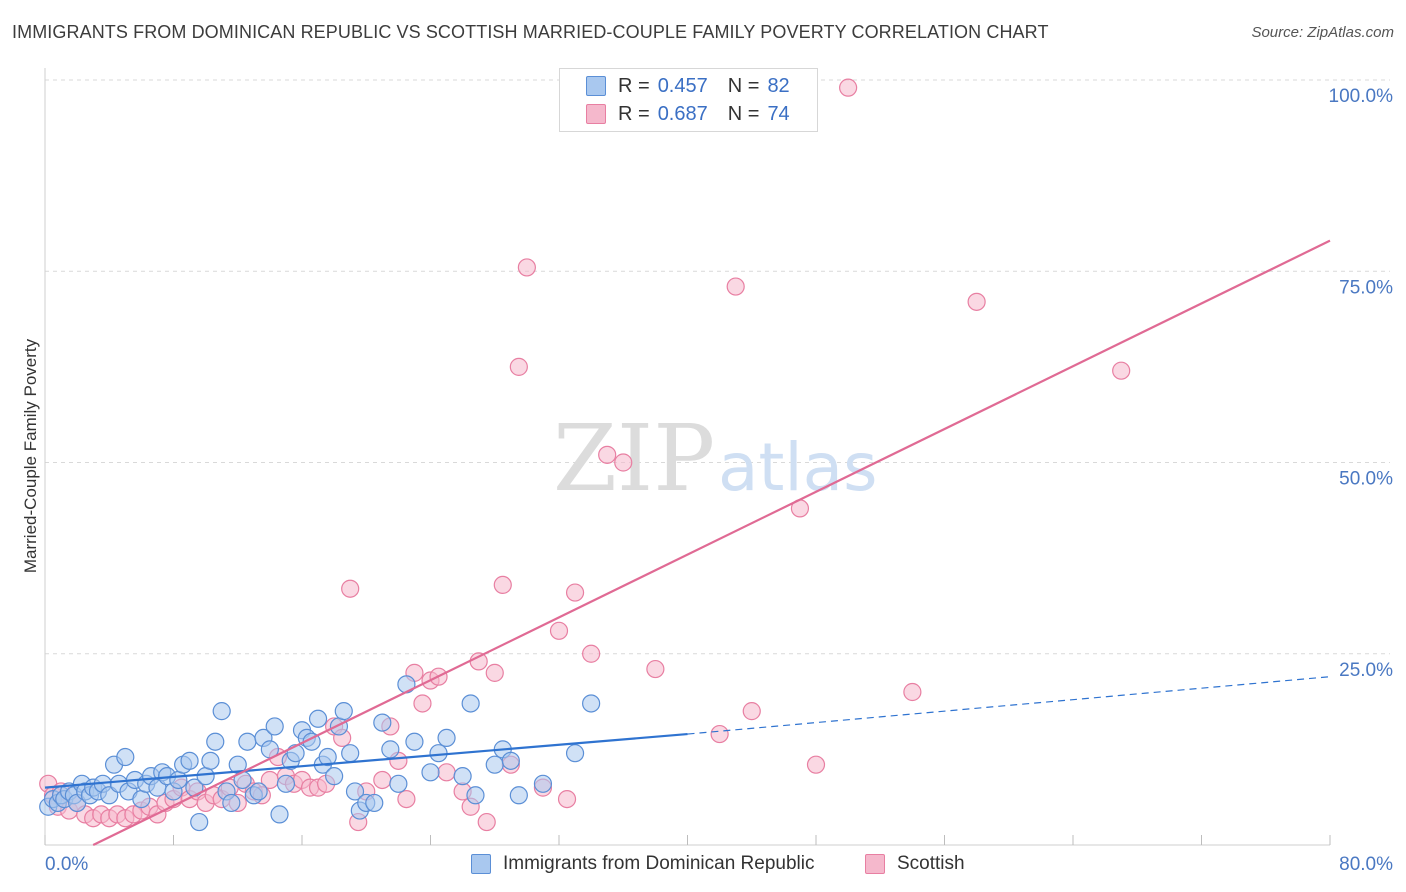 This screenshot has width=1406, height=892. Describe the element at coordinates (634, 458) in the screenshot. I see `watermark-zip: ZIP` at that location.